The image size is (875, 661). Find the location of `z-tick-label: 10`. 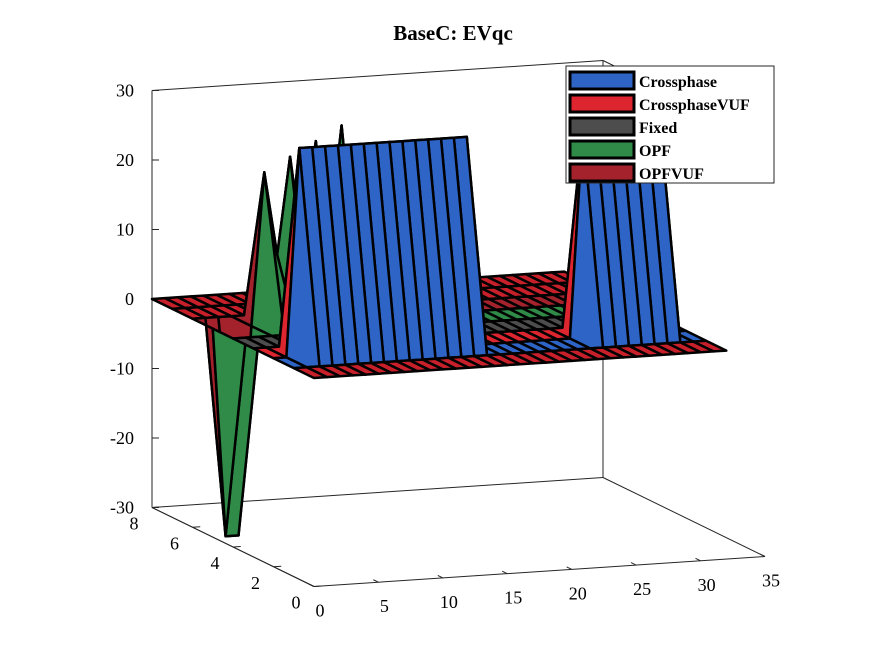

z-tick-label: 10 is located at coordinates (125, 230).